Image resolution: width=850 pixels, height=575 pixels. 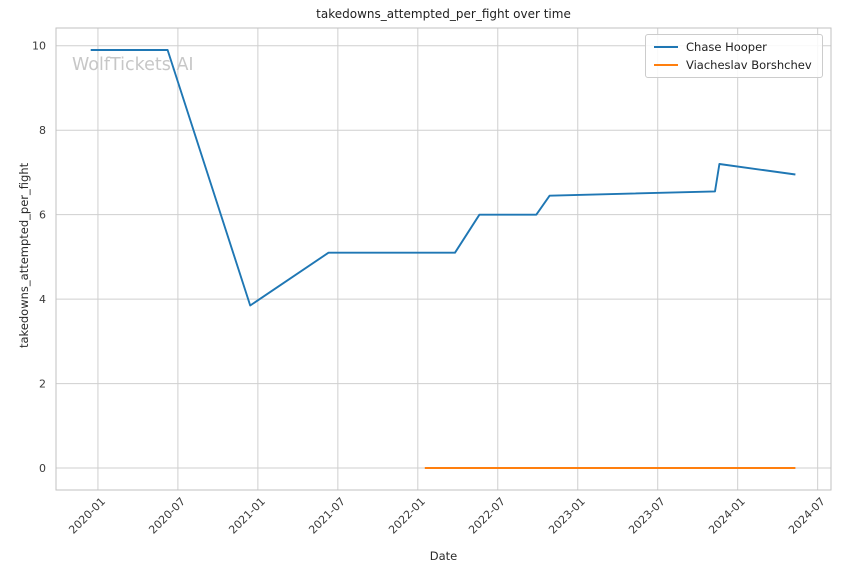 What do you see at coordinates (39, 46) in the screenshot?
I see `y-tick-label: 10` at bounding box center [39, 46].